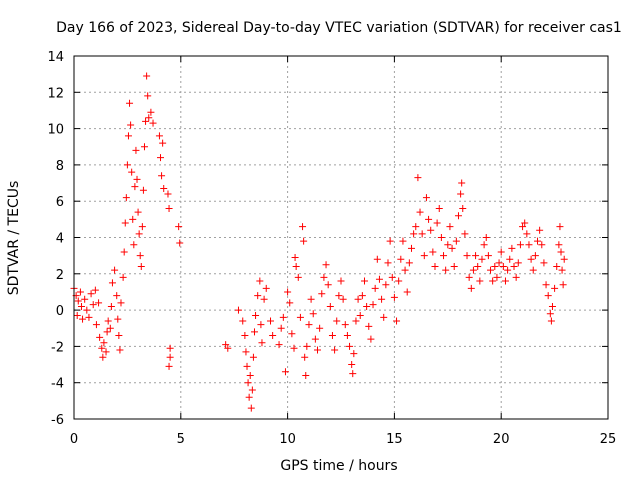  I want to click on y-tick-label: 6, so click(60, 202).